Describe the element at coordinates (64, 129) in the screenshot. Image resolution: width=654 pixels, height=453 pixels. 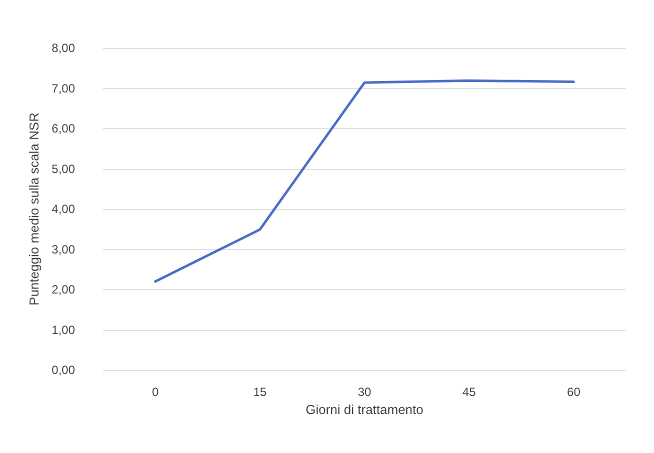
I see `y-tick-label: 6,00` at that location.